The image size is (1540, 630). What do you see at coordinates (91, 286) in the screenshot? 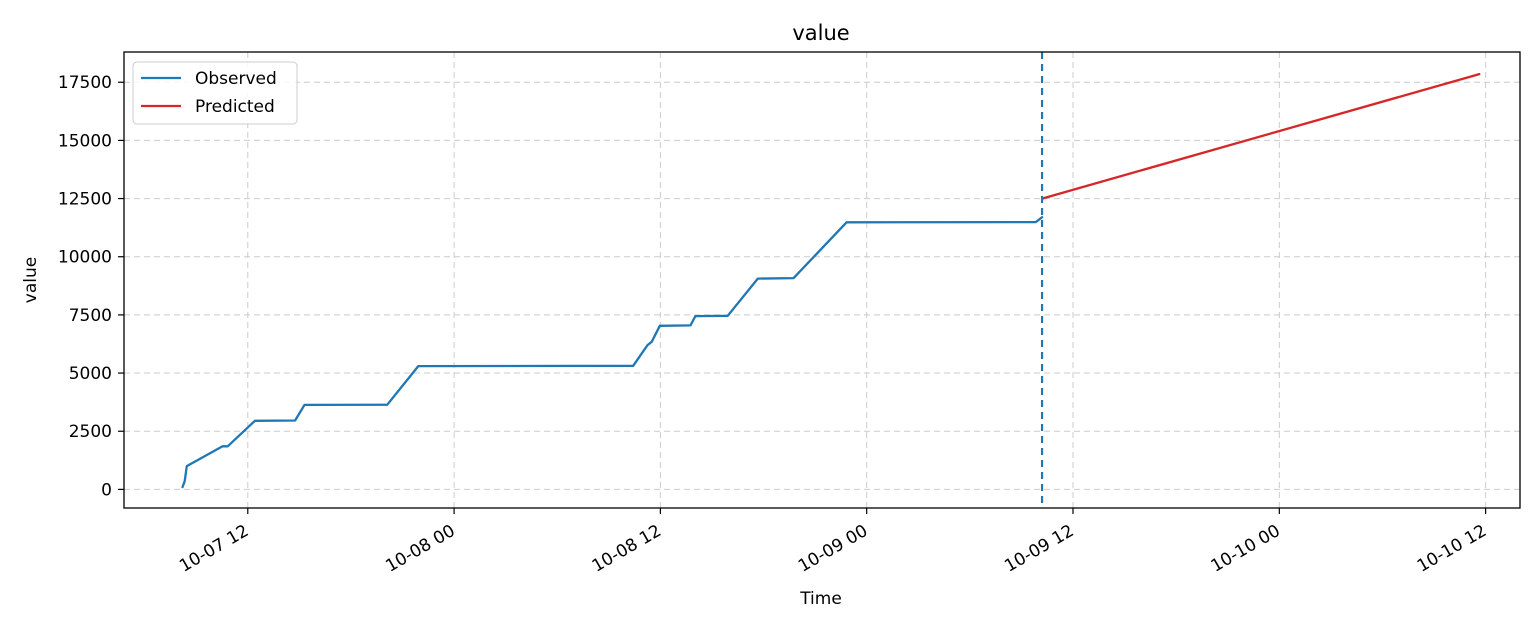
I see `y-axis-ticks: 0 2500 5000 7500 10000 12500 15000 17500` at bounding box center [91, 286].